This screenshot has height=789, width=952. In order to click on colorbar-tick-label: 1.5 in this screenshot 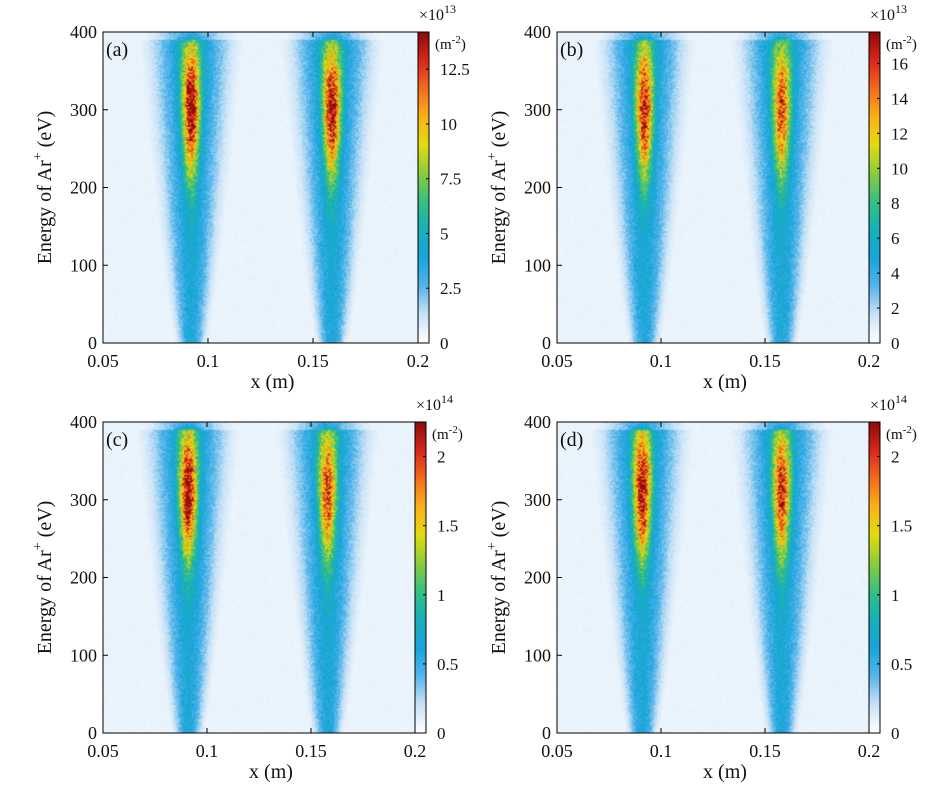, I will do `click(901, 526)`.